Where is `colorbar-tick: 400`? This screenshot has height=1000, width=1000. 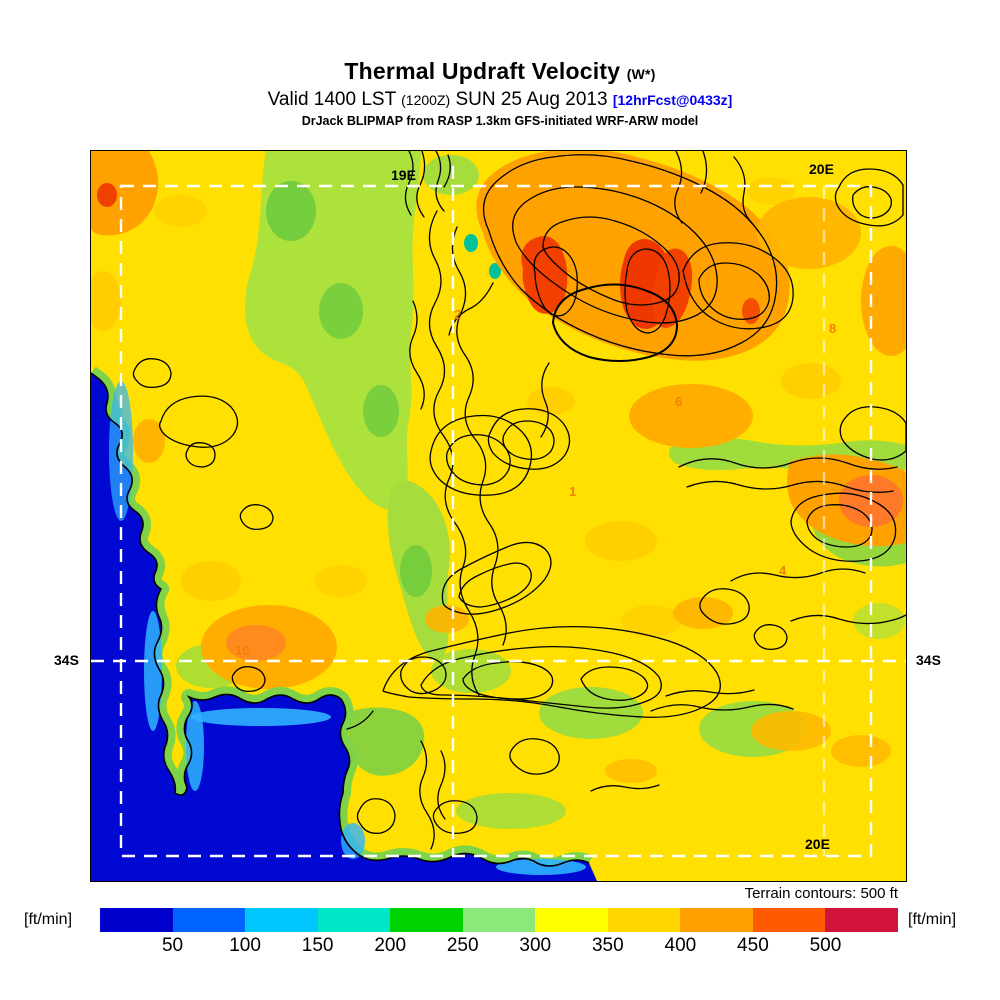
colorbar-tick: 400 is located at coordinates (680, 945).